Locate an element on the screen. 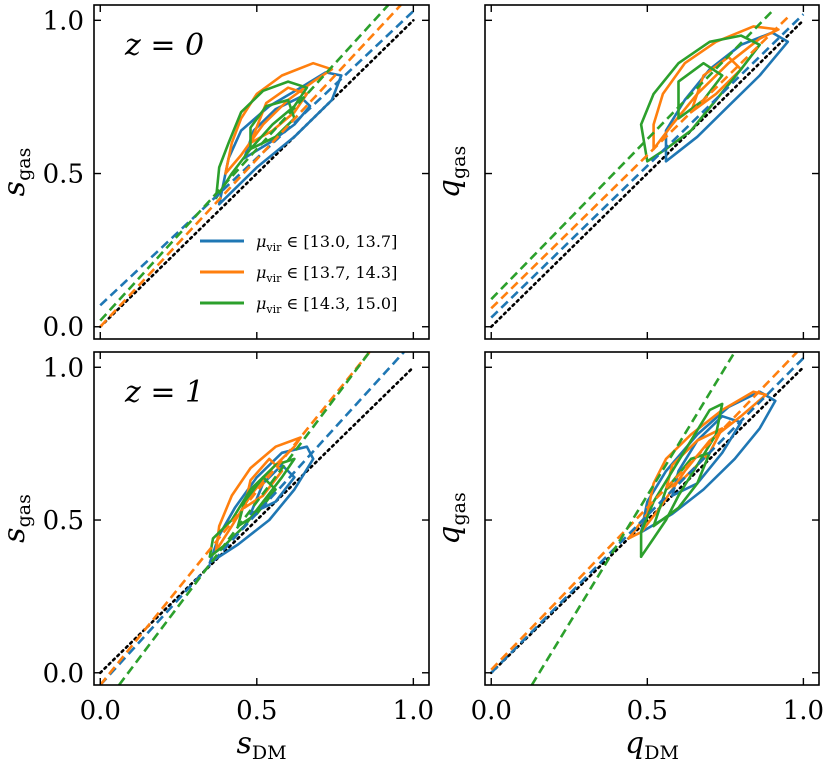  panel-annotation: z = 1 is located at coordinates (164, 392).